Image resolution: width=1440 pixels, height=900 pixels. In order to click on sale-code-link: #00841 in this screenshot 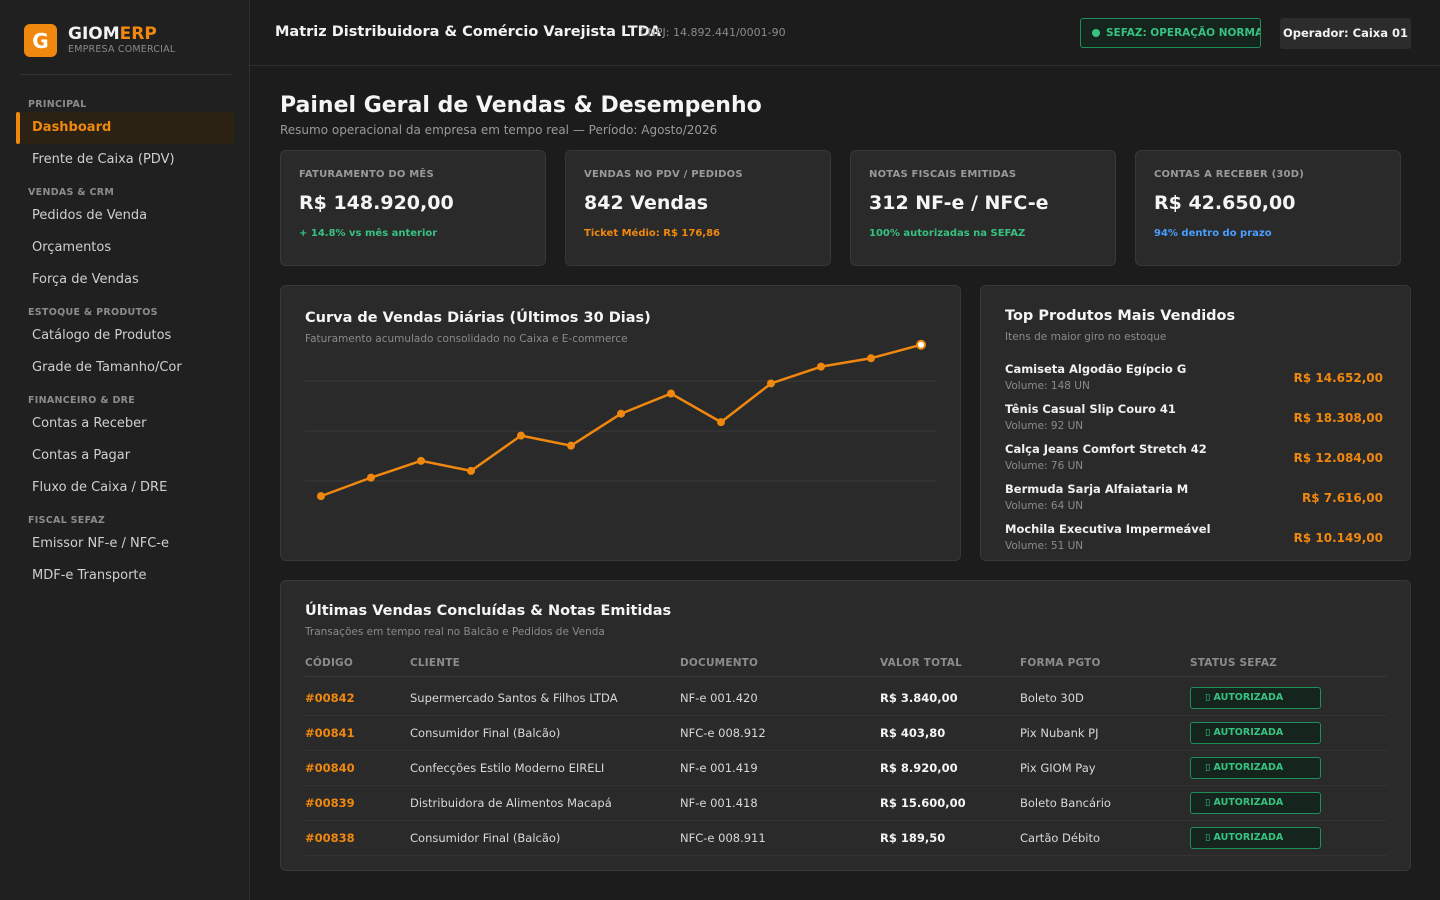, I will do `click(330, 733)`.